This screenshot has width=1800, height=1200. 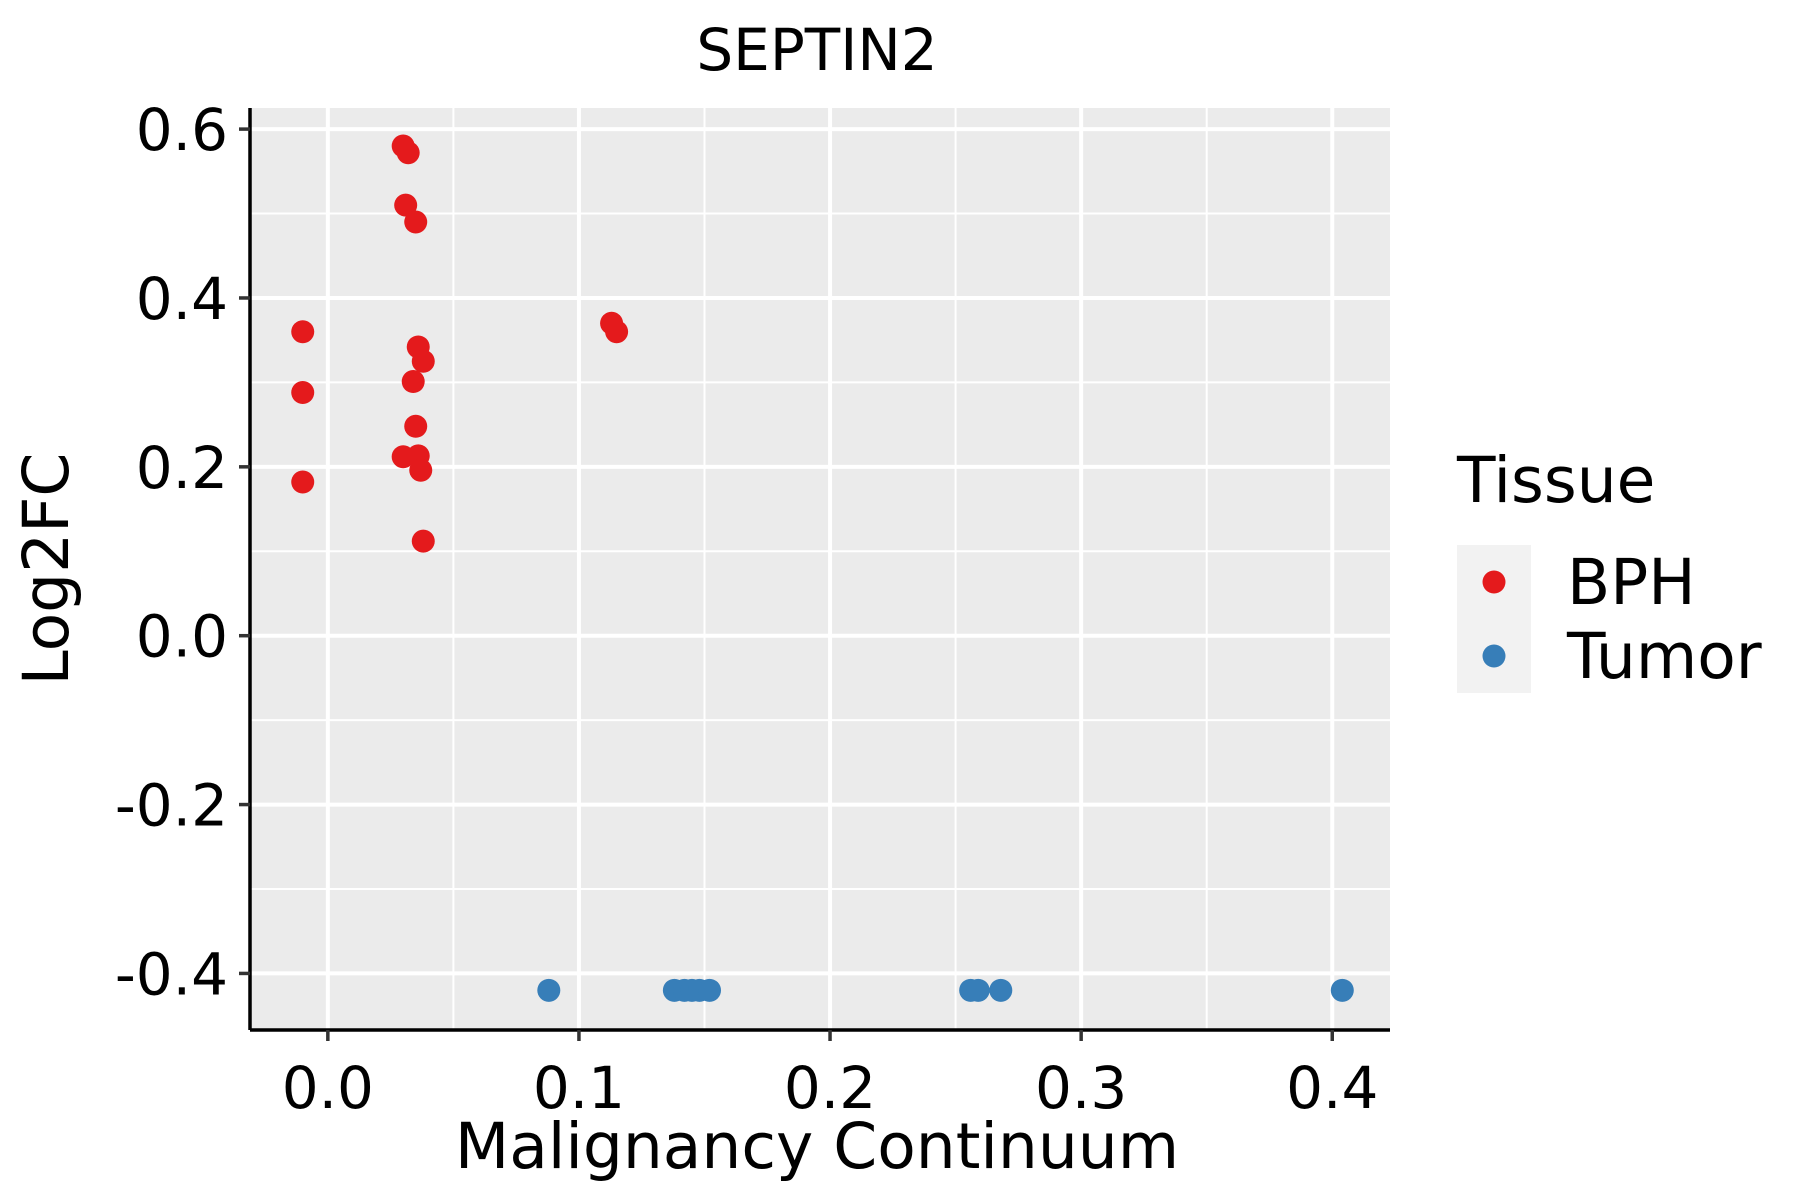 I want to click on legend-label-tumor: Tumor, so click(x=1664, y=656).